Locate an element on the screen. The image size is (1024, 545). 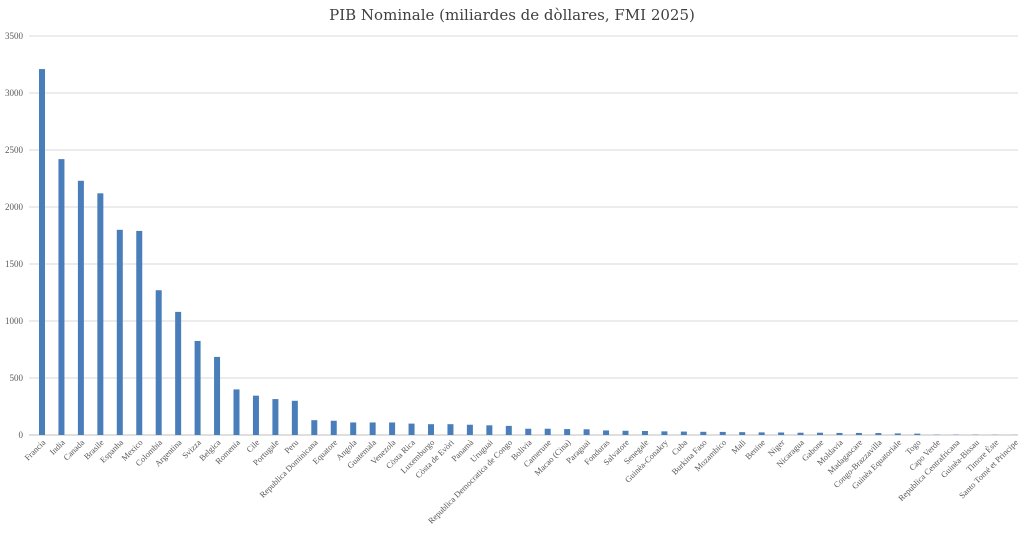
y-tick-label: 500 is located at coordinates (17, 378).